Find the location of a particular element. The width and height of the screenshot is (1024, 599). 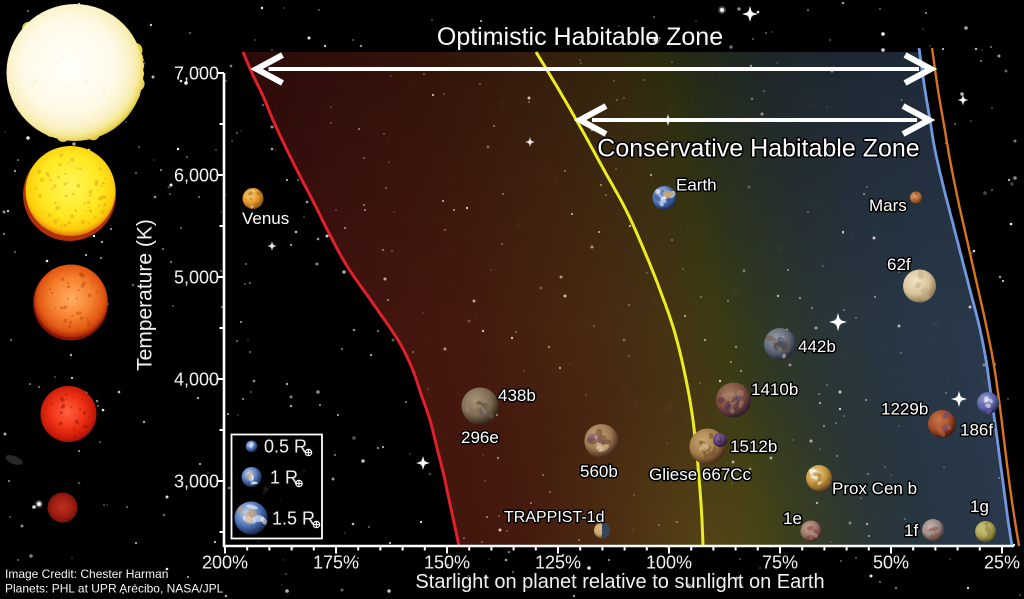

svg-text: 4,000 is located at coordinates (196, 380).